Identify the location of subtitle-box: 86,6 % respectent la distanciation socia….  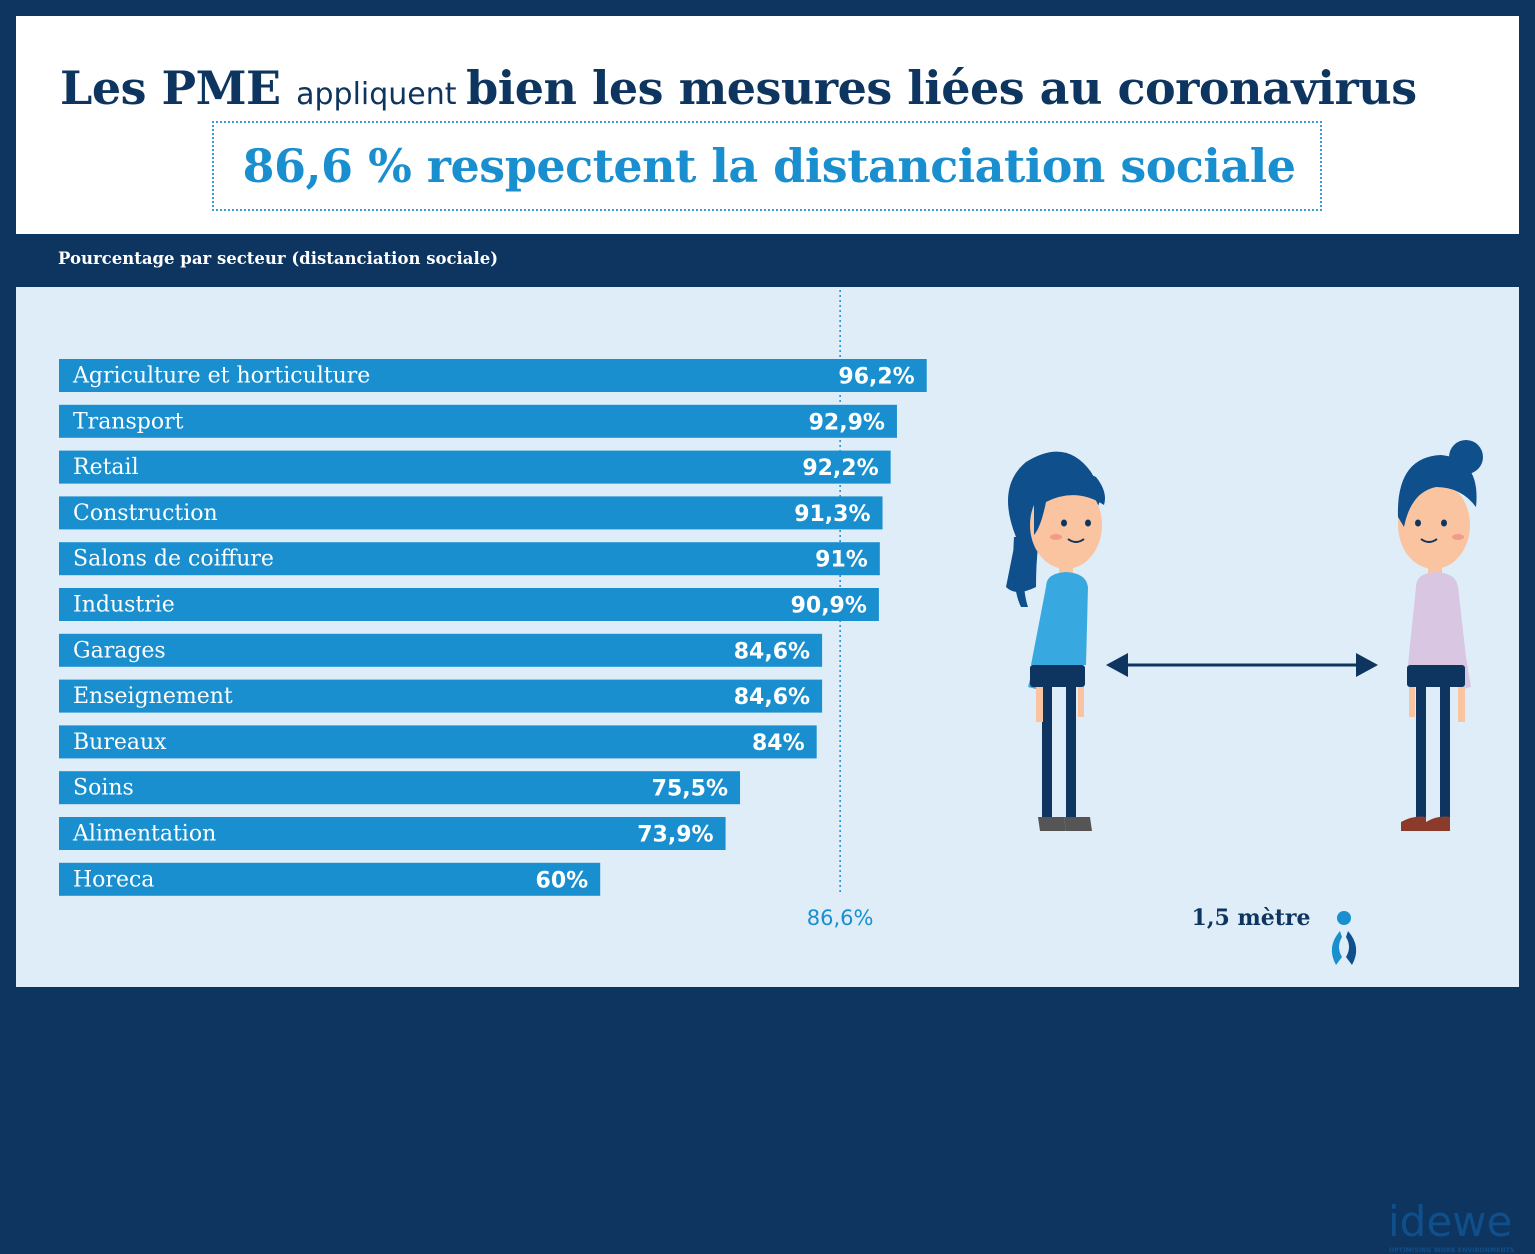
(767, 166).